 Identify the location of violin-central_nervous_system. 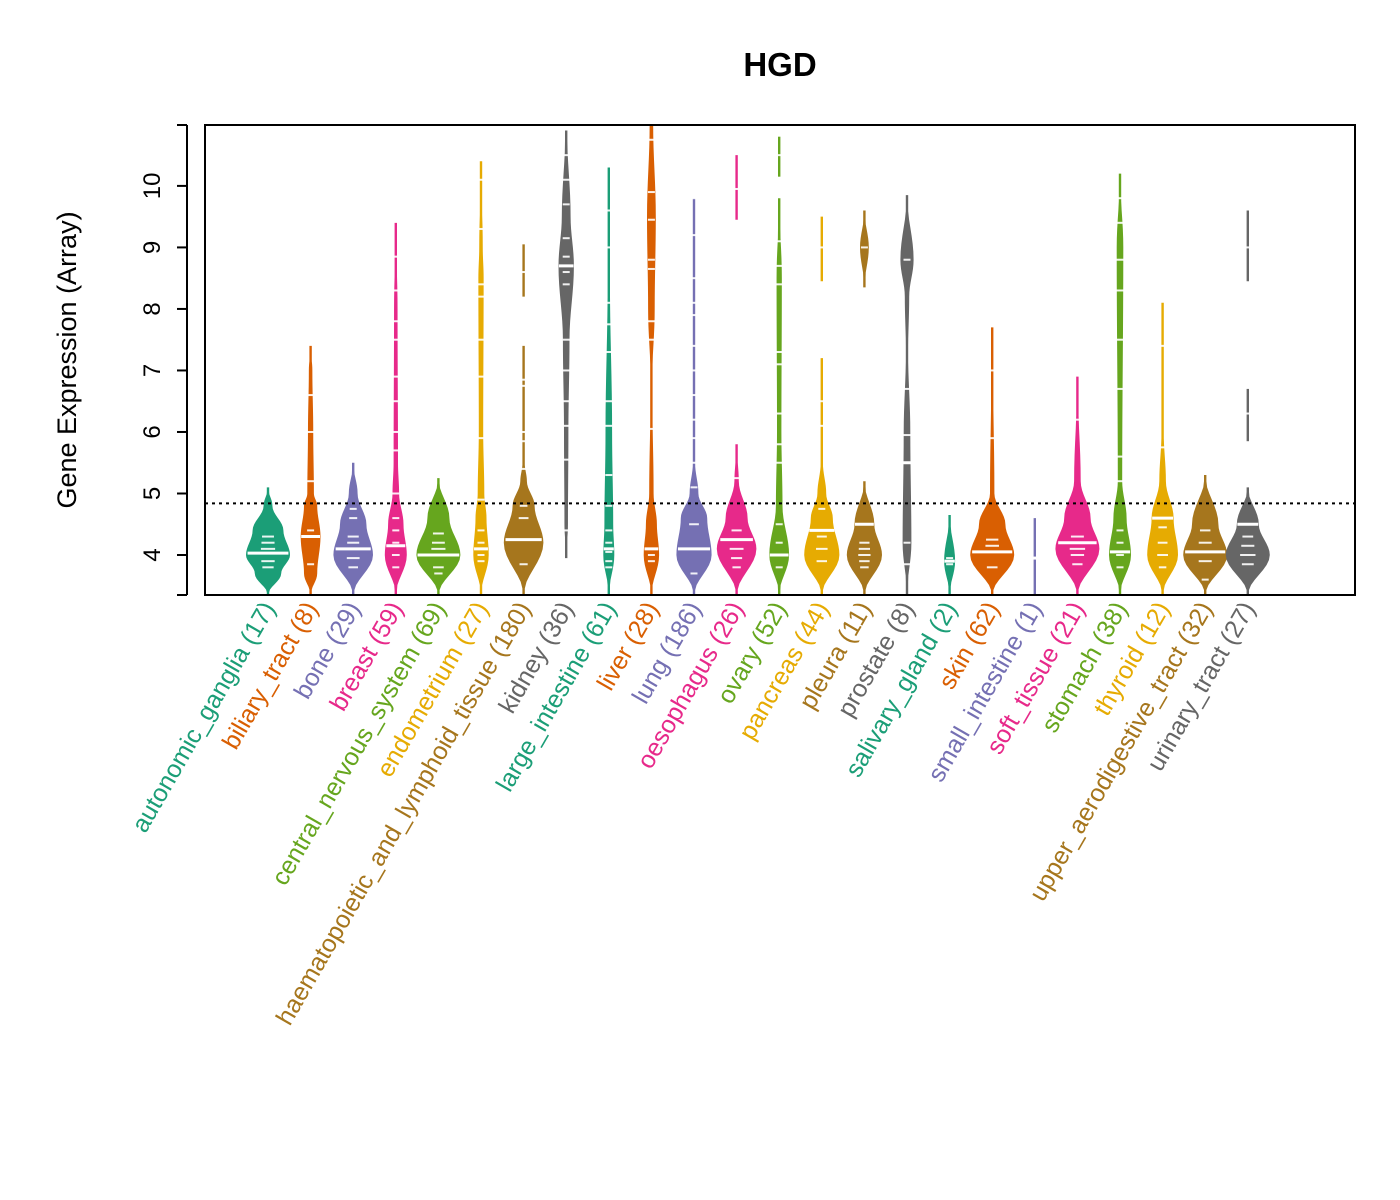
(438, 536).